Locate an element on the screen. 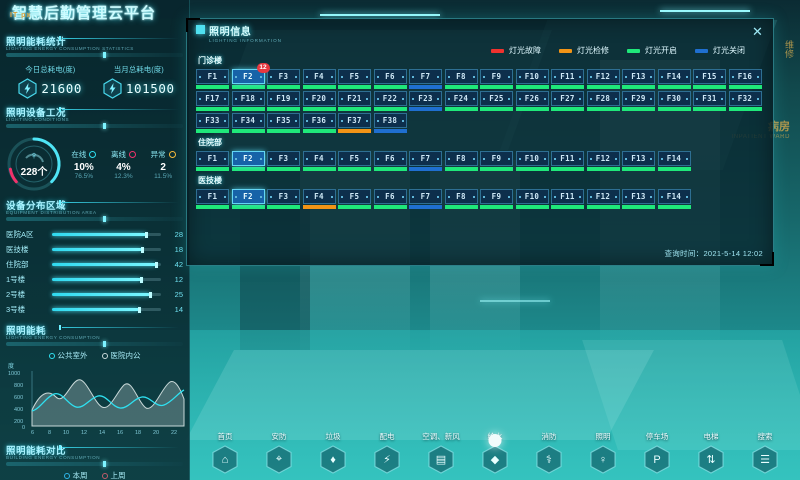 This screenshot has height=480, width=800. floor-cell: F37 is located at coordinates (354, 123).